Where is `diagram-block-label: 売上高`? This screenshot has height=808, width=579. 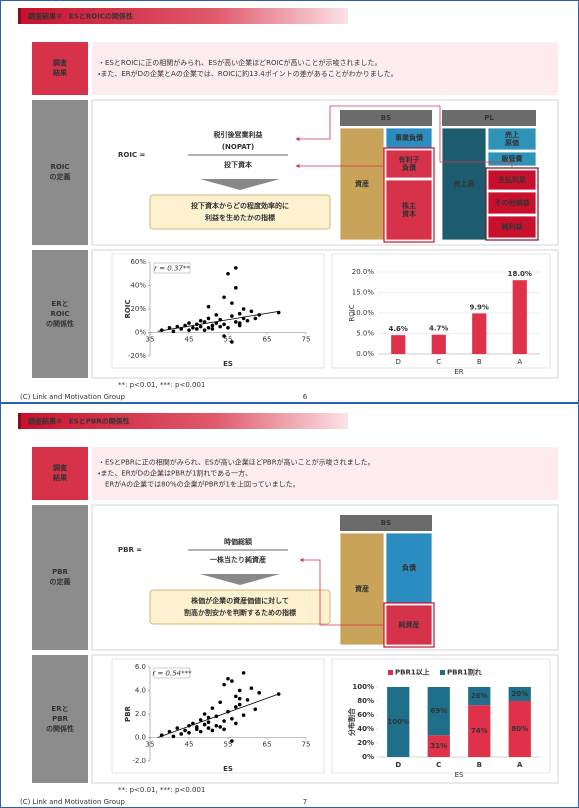 diagram-block-label: 売上高 is located at coordinates (464, 183).